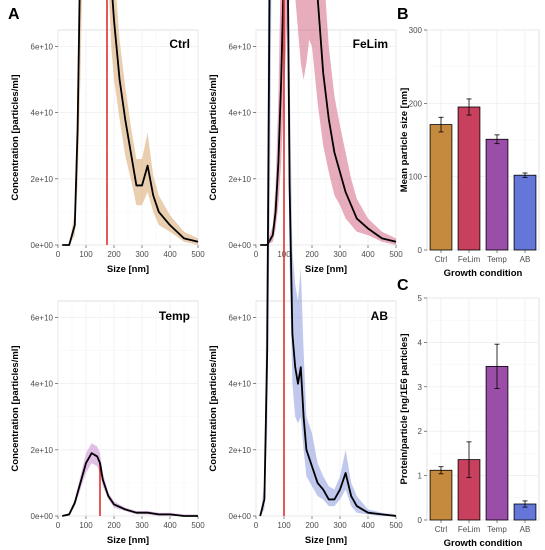  What do you see at coordinates (416, 177) in the screenshot?
I see `y-tick-label: 100` at bounding box center [416, 177].